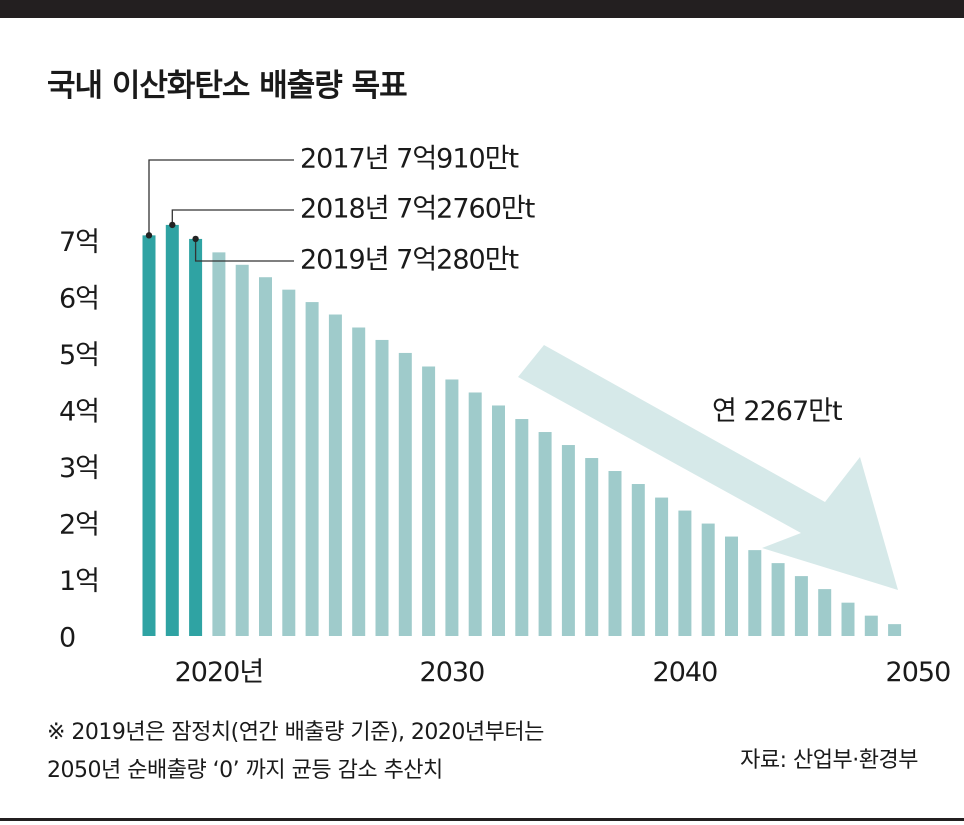 Image resolution: width=964 pixels, height=825 pixels. What do you see at coordinates (232, 217) in the screenshot?
I see `callout-leader-2018` at bounding box center [232, 217].